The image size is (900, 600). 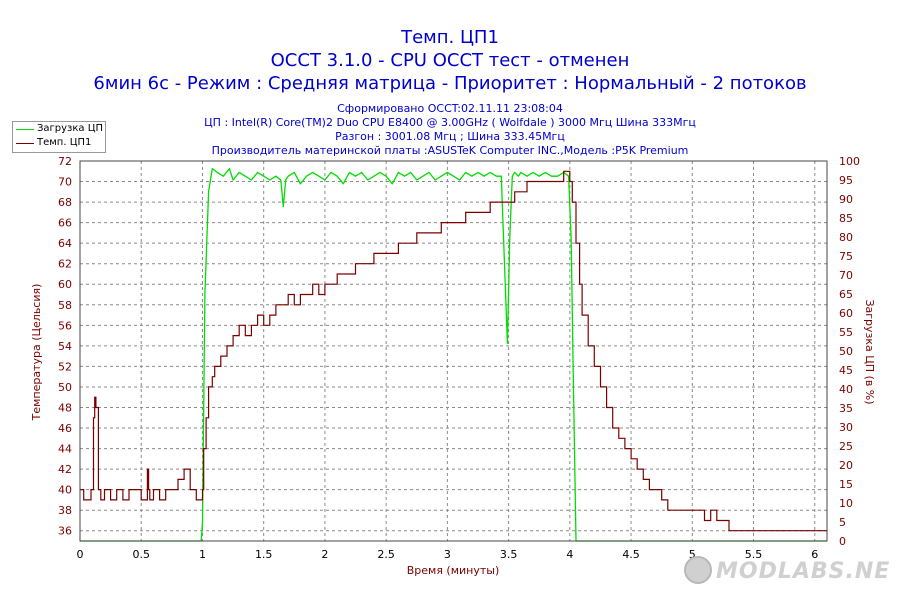 I want to click on x-tick-label: 3, so click(x=447, y=554).